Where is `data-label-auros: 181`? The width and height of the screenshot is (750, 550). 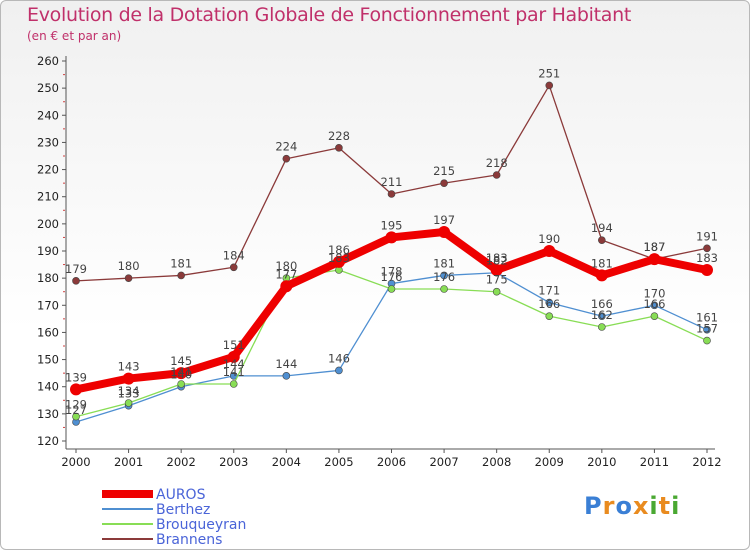
data-label-auros: 181 is located at coordinates (602, 263).